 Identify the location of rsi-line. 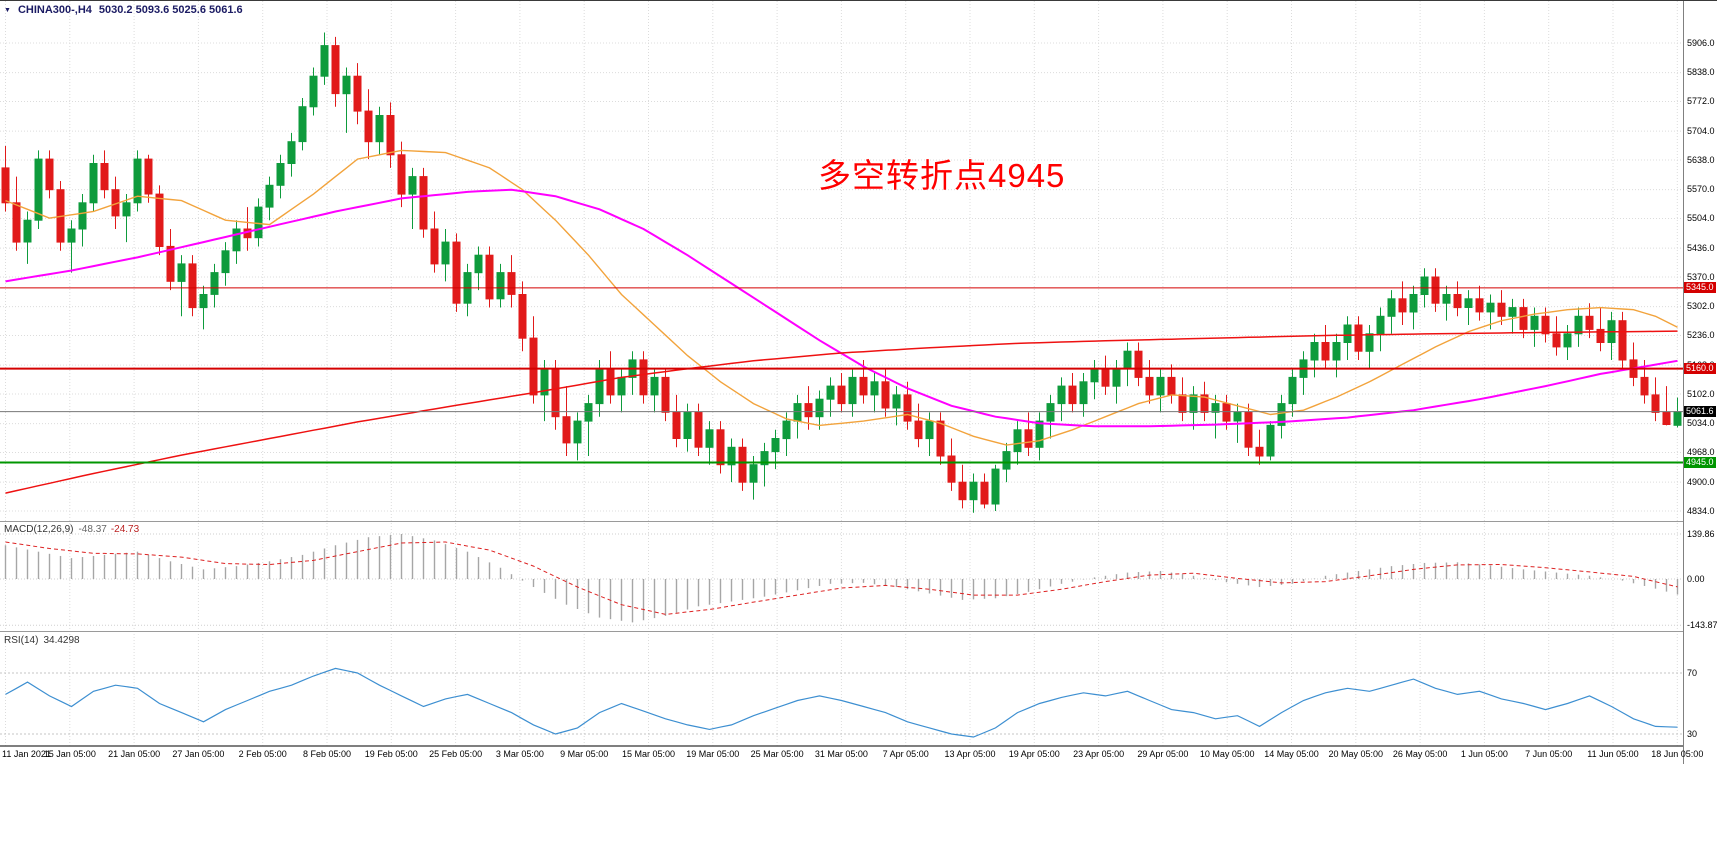
(841, 702).